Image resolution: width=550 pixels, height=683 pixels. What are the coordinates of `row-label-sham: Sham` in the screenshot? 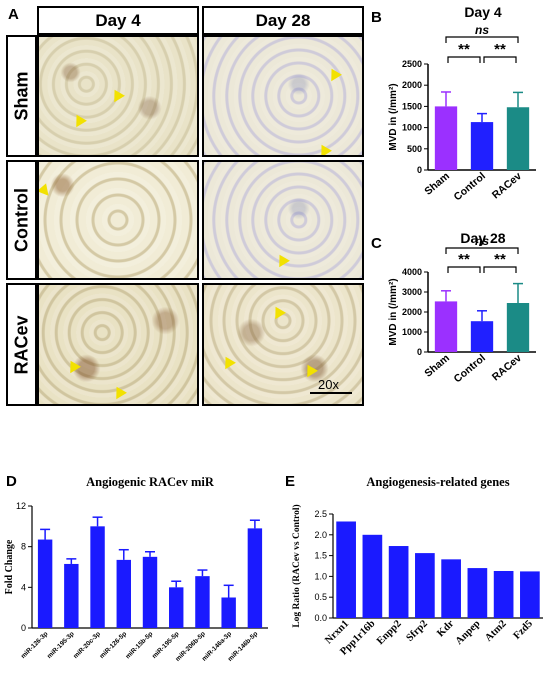 It's located at (21, 96).